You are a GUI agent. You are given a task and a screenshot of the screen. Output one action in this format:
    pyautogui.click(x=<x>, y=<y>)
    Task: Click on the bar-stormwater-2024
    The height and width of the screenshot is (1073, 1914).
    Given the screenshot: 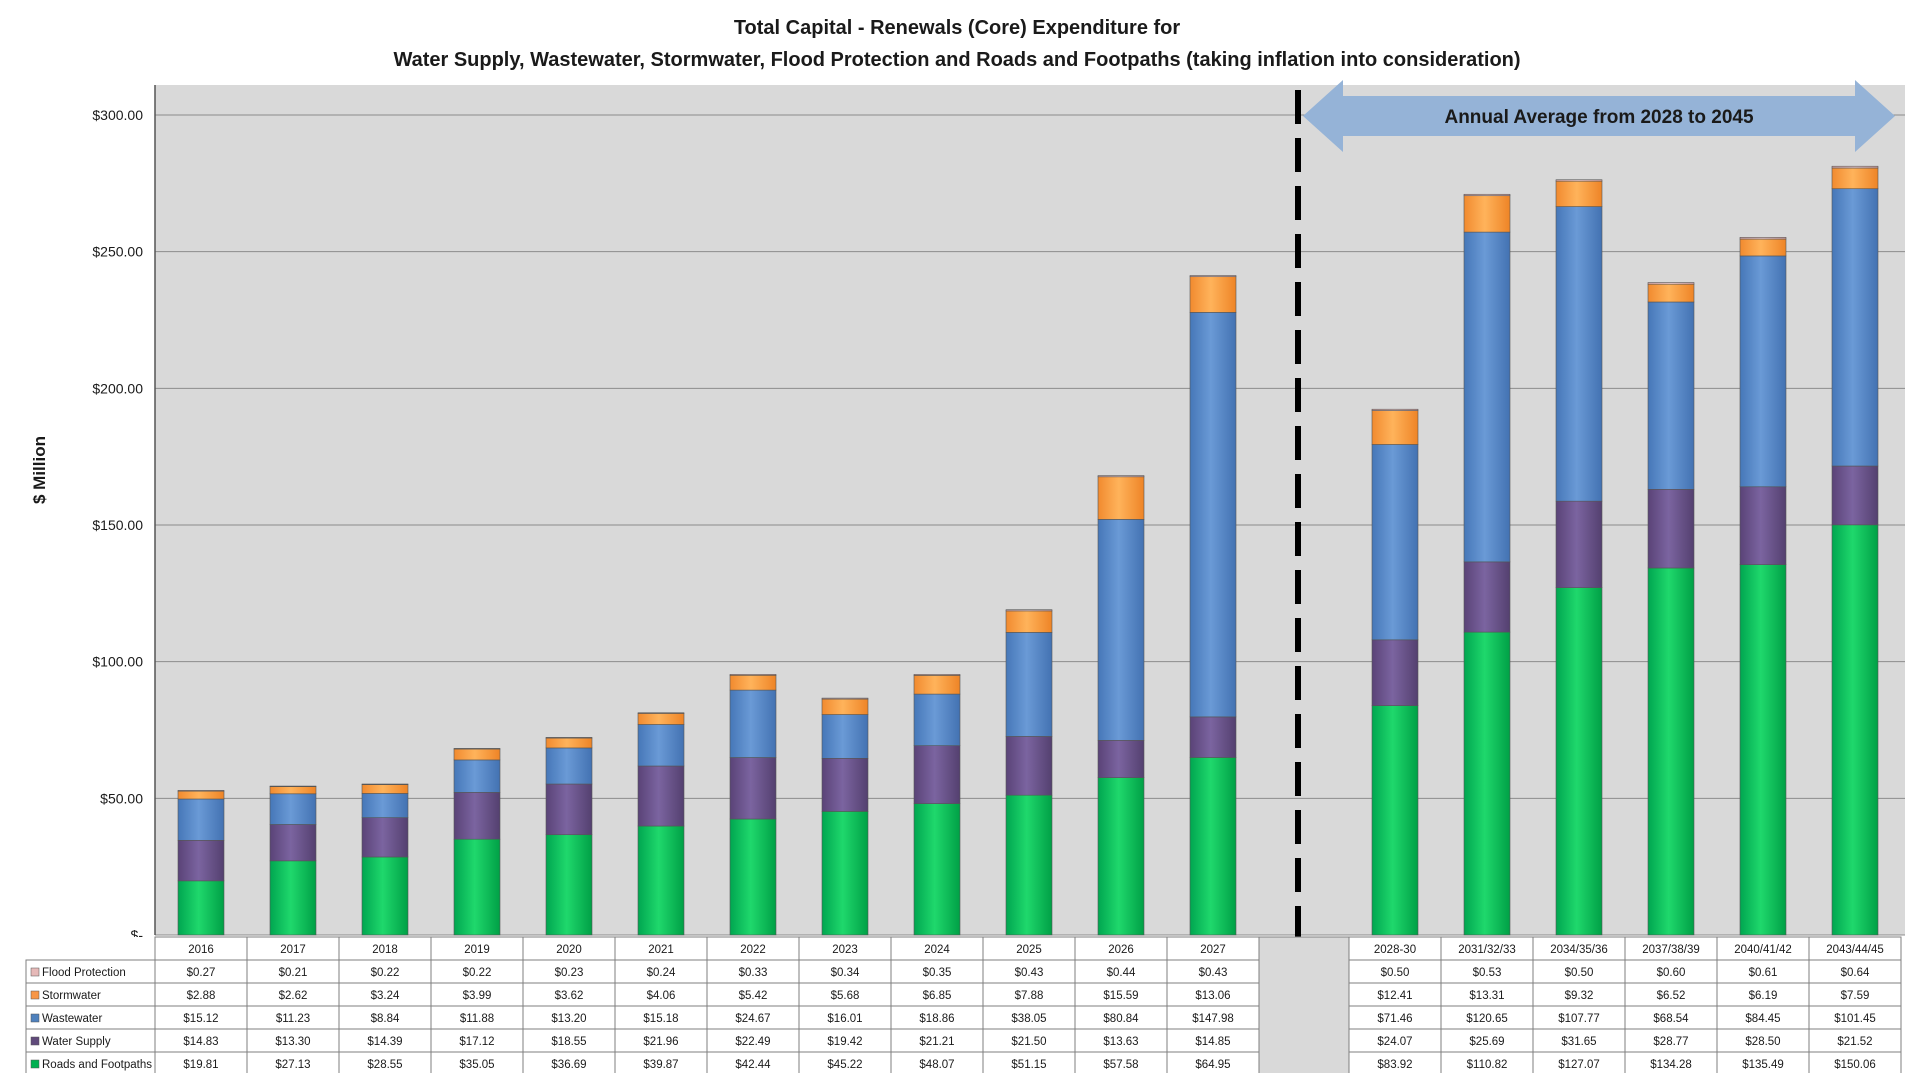 What is the action you would take?
    pyautogui.click(x=937, y=685)
    